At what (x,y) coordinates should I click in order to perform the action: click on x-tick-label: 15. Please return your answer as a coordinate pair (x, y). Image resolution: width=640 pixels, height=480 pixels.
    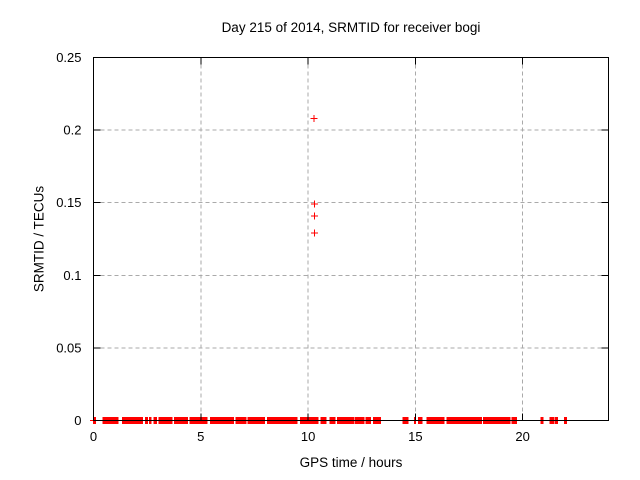
    Looking at the image, I should click on (415, 436).